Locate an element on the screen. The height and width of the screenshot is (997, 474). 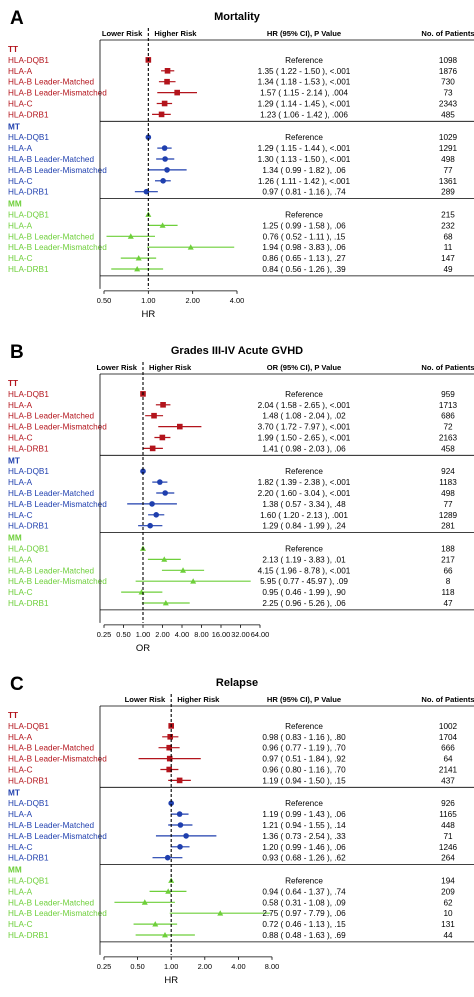
patient-count: 71 is located at coordinates (448, 836).